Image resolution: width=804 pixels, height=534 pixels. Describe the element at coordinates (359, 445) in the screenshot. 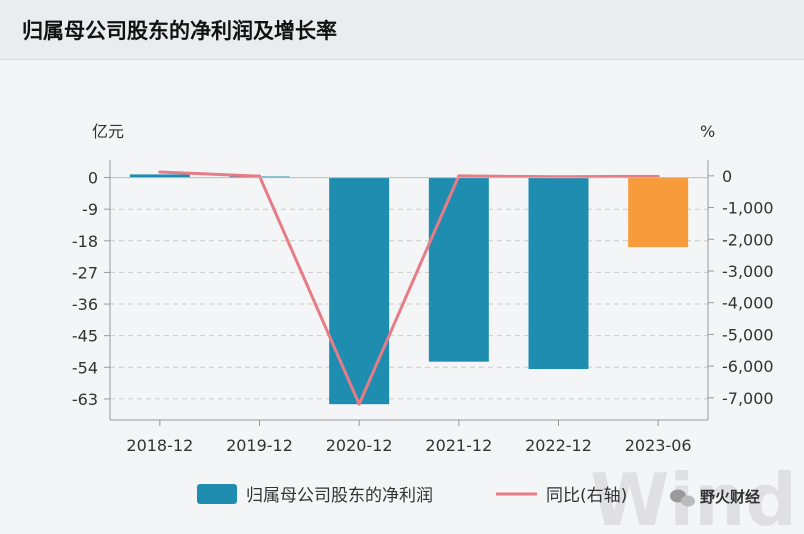

I see `x-axis-tick-label: 2020-12` at that location.